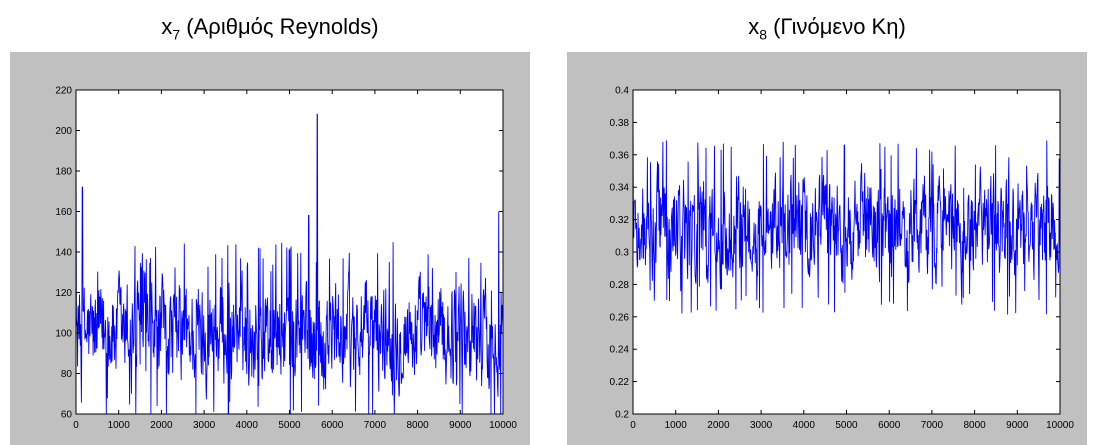 This screenshot has height=445, width=1094. I want to click on title-subscript: 7, so click(176, 34).